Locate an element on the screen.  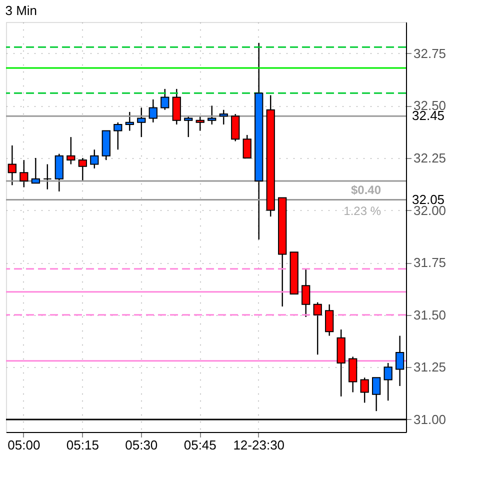
y-tick-label: 32.25 is located at coordinates (430, 158).